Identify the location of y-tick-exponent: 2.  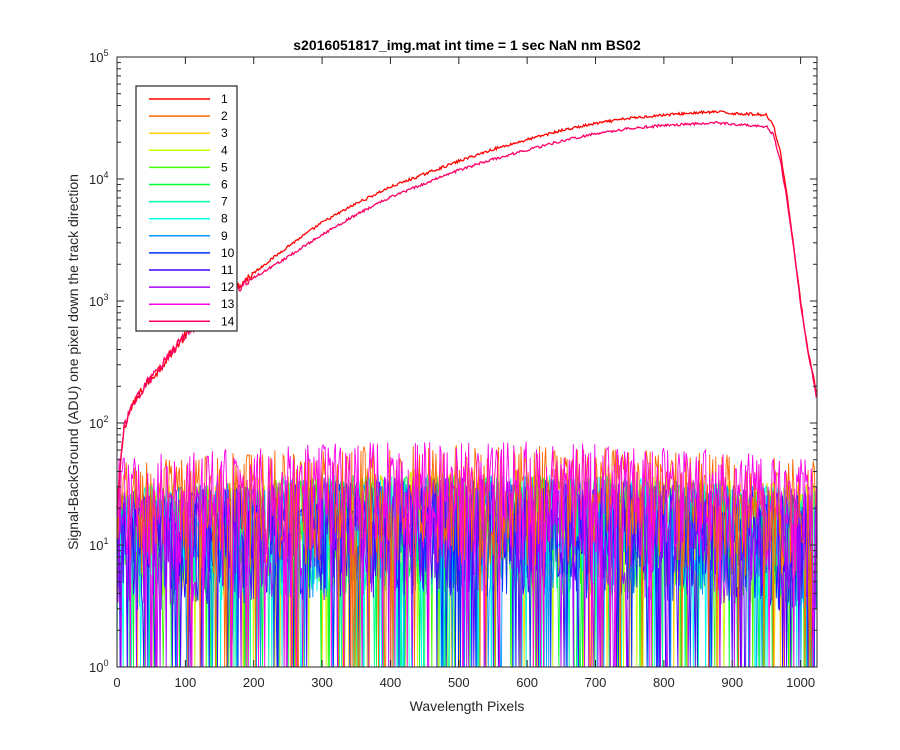
(105, 419).